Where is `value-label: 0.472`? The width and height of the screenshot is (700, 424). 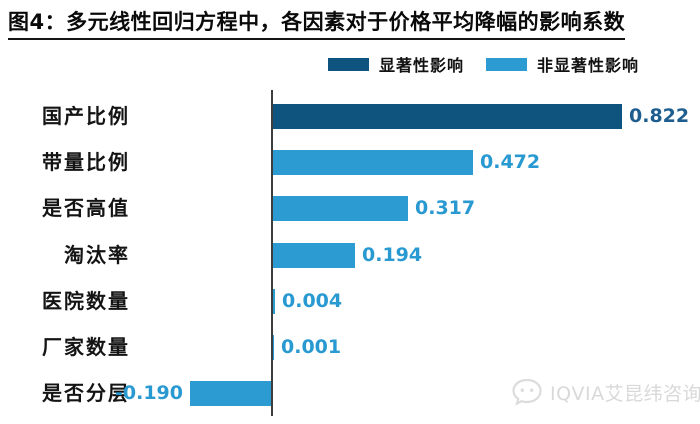
value-label: 0.472 is located at coordinates (510, 162).